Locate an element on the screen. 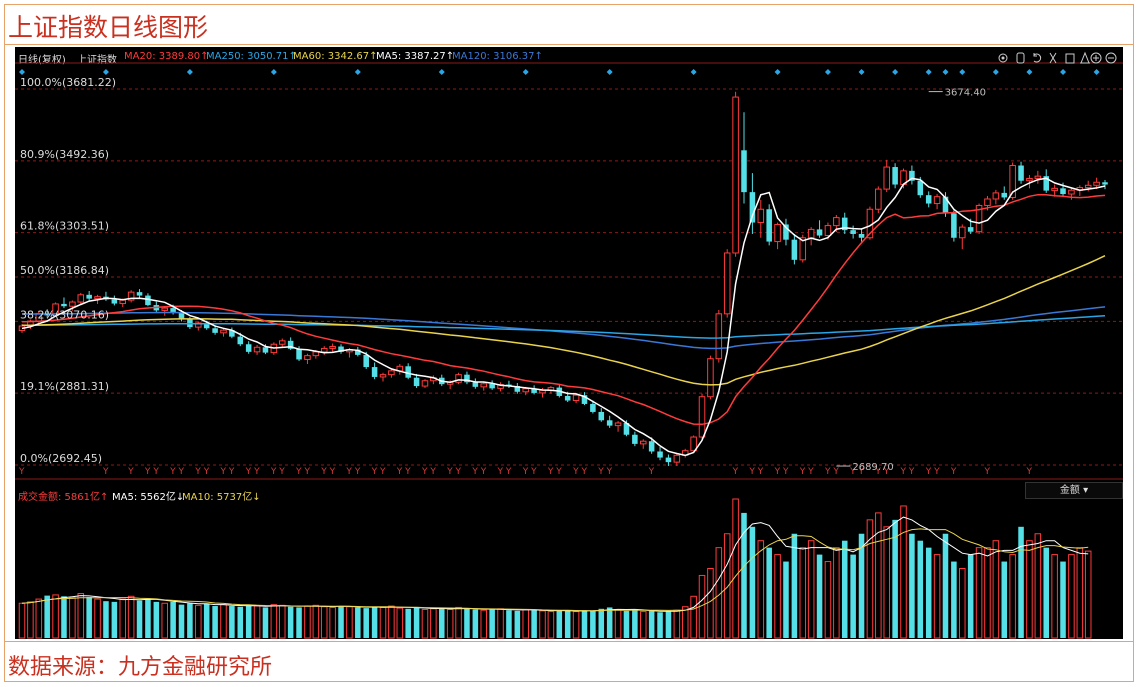 The height and width of the screenshot is (687, 1140). legend-ma5: MA5: 3387.27↑ is located at coordinates (415, 56).